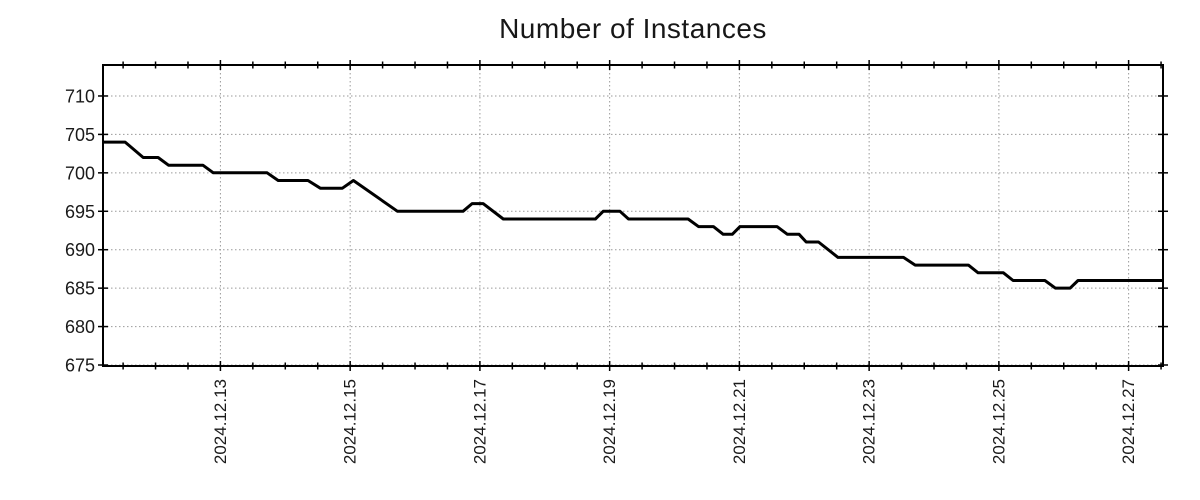 The width and height of the screenshot is (1200, 500). I want to click on x-tick-label: 2024.12.23, so click(869, 421).